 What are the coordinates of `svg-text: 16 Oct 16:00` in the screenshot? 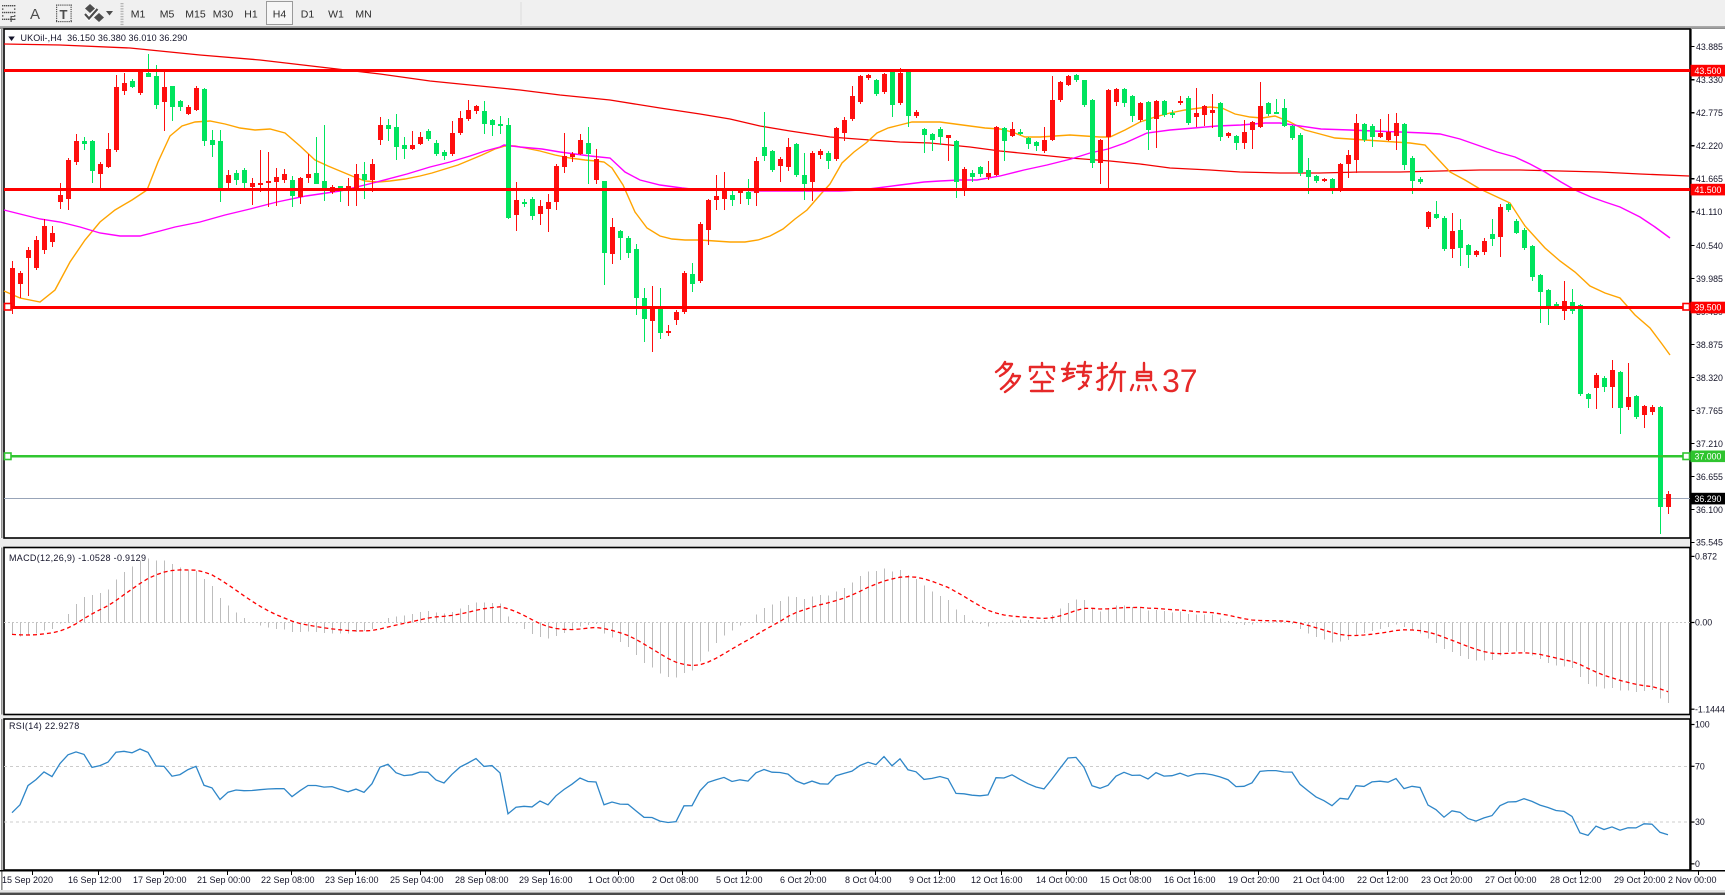 It's located at (1190, 880).